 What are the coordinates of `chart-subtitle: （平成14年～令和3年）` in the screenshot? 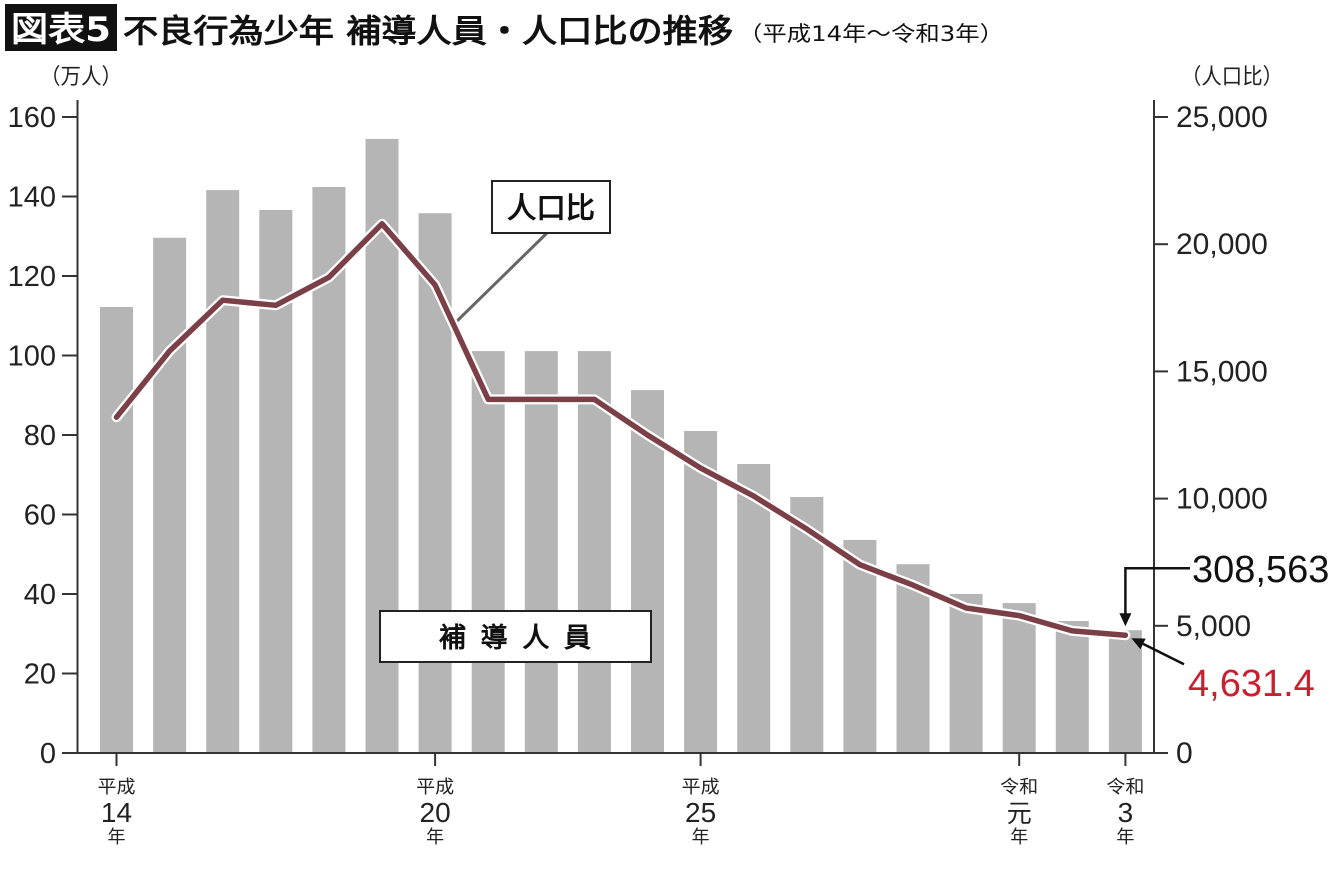 It's located at (871, 34).